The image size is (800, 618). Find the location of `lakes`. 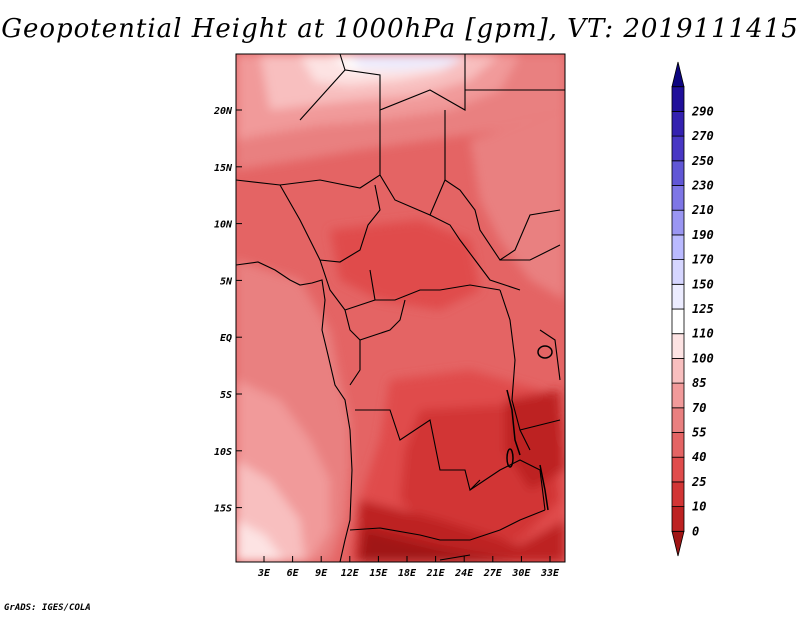

lakes is located at coordinates (529, 428).